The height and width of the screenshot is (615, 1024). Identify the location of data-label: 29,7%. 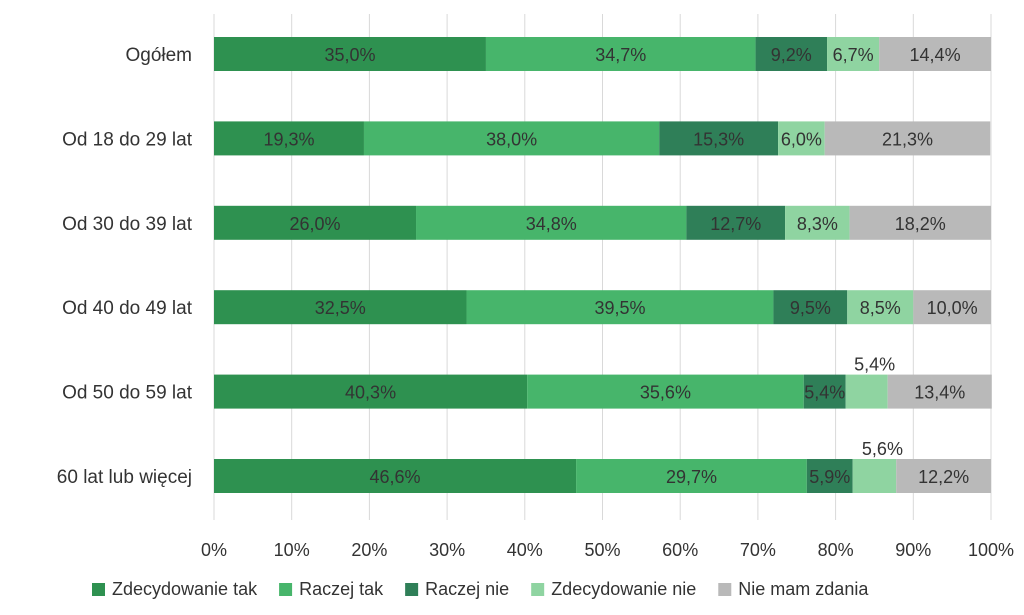
(691, 477).